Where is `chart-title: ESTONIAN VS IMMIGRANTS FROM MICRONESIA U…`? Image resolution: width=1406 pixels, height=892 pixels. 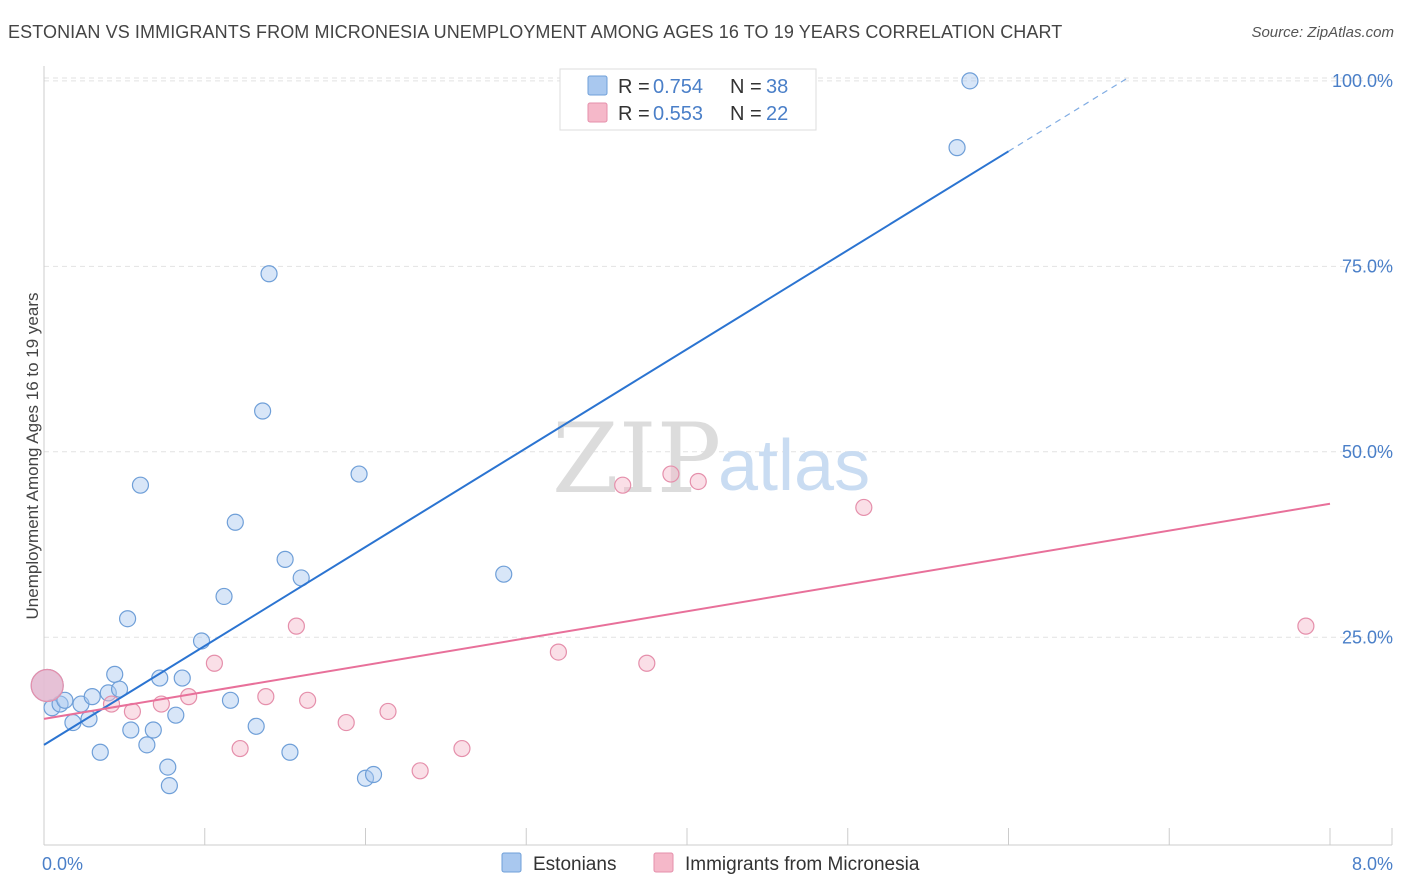 chart-title: ESTONIAN VS IMMIGRANTS FROM MICRONESIA U… is located at coordinates (535, 32).